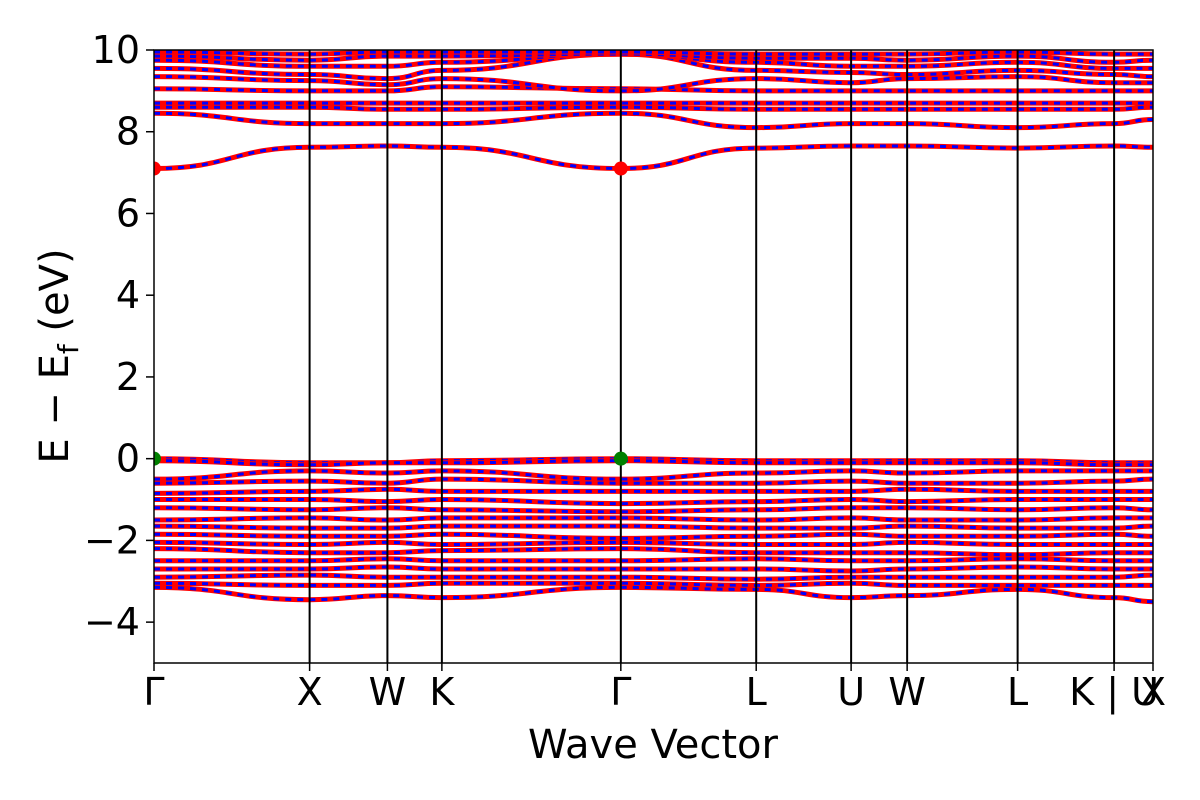  What do you see at coordinates (112, 540) in the screenshot?
I see `y-tick-label: −2` at bounding box center [112, 540].